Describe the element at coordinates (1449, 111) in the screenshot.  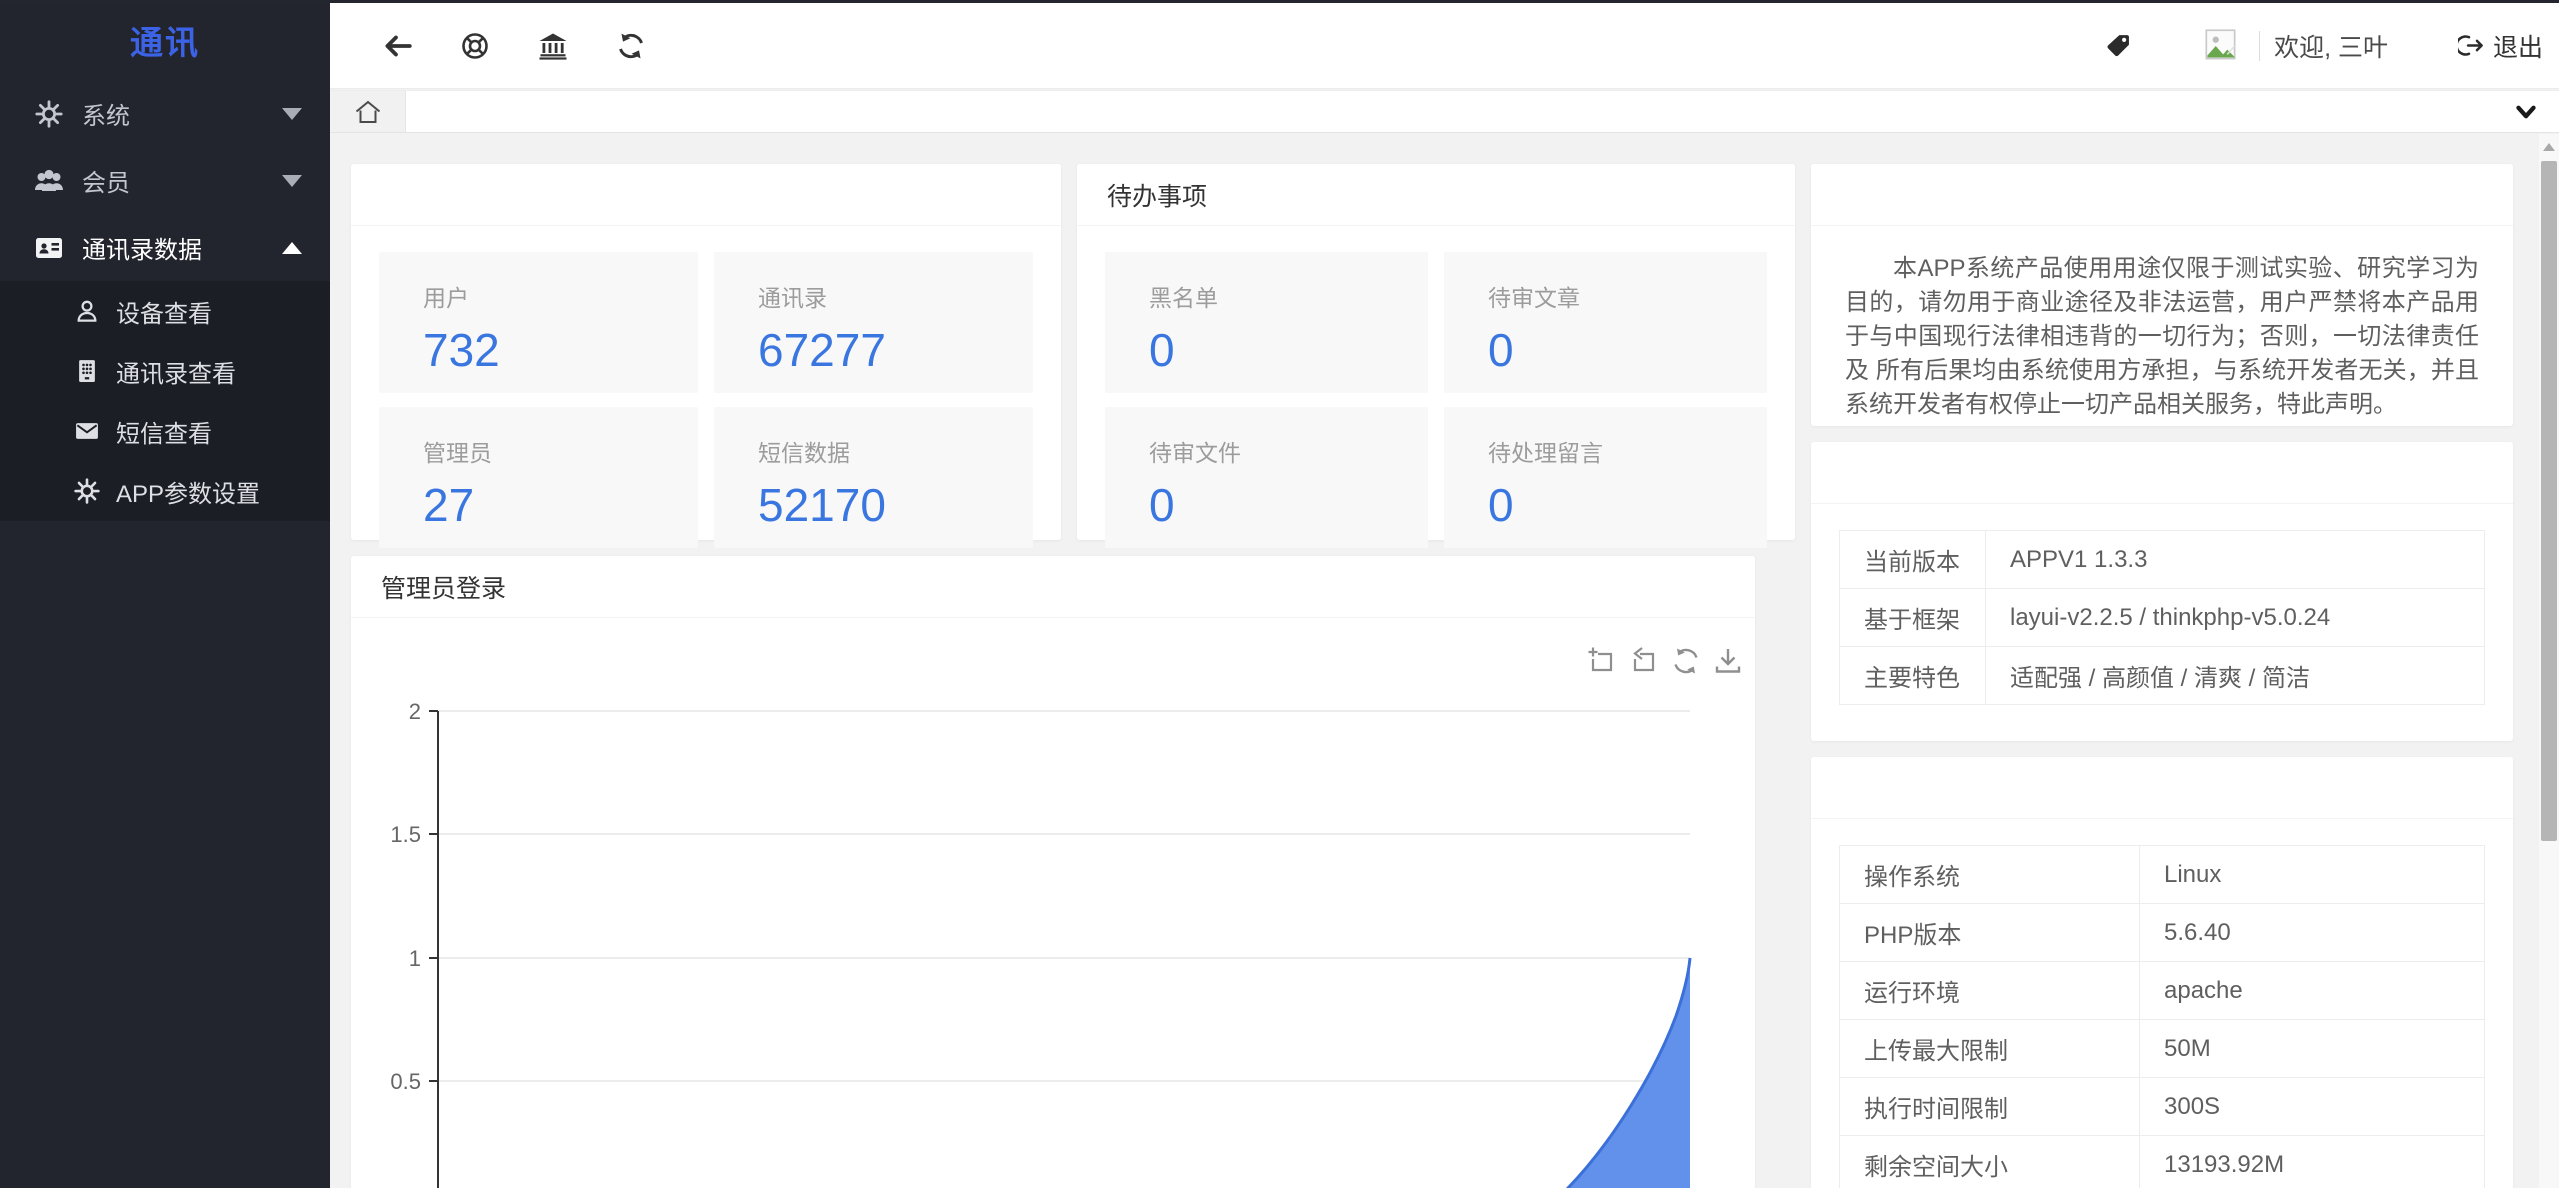
I see `tab-active-empty` at that location.